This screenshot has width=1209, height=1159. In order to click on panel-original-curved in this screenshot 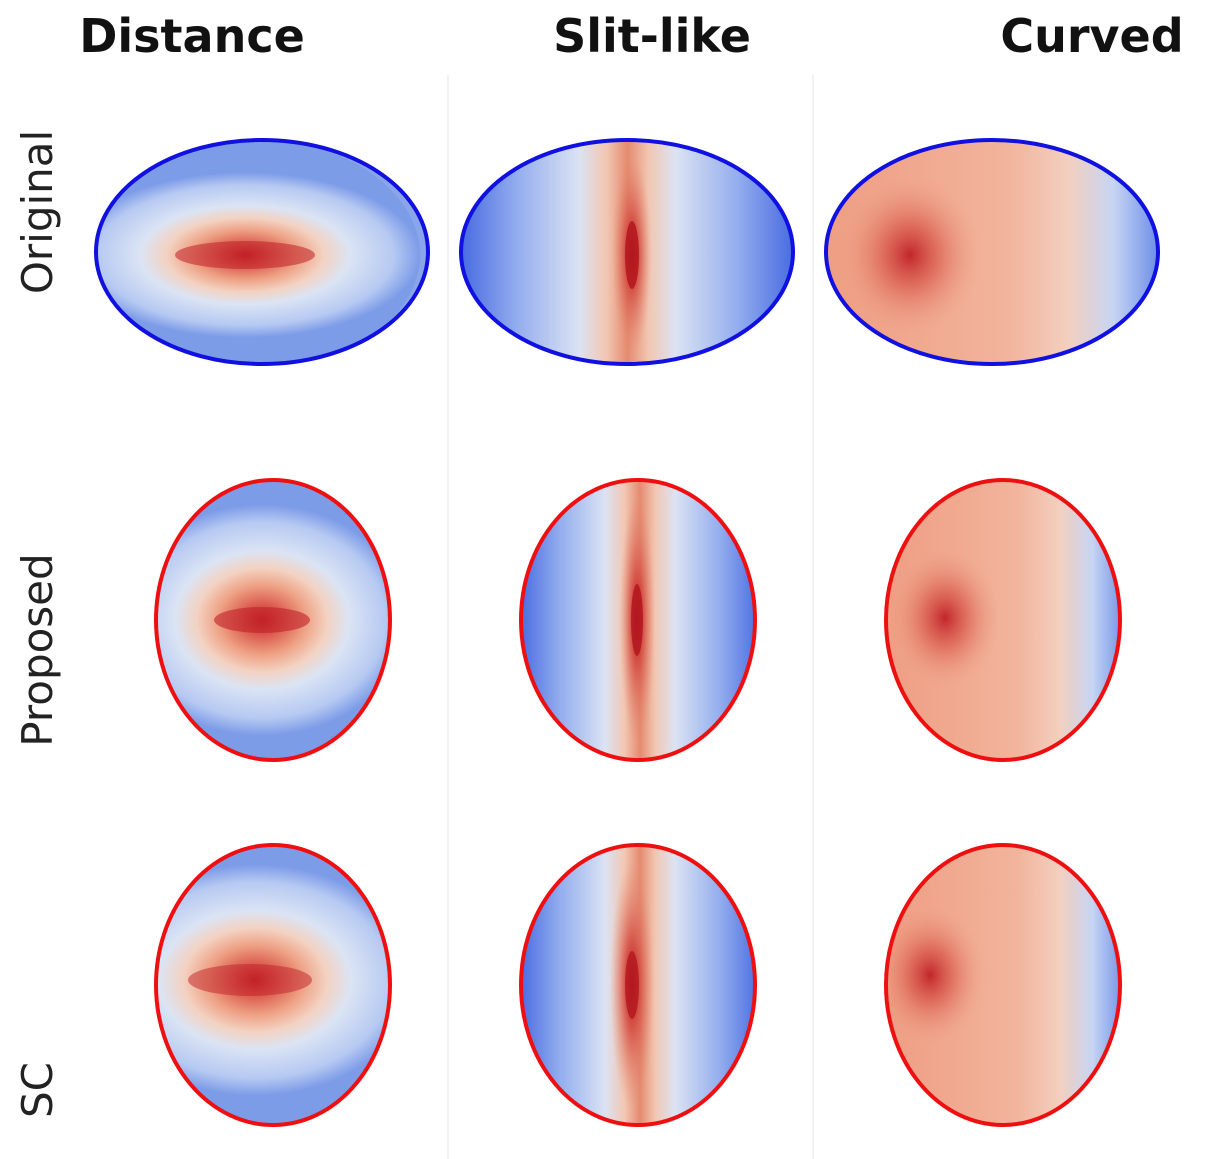, I will do `click(992, 252)`.